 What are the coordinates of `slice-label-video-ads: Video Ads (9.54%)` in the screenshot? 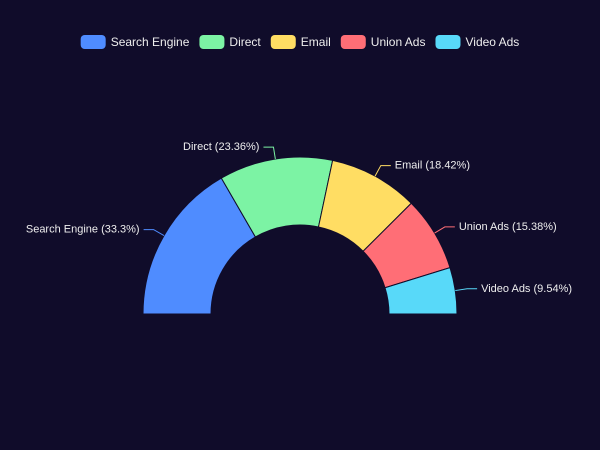 It's located at (526, 289).